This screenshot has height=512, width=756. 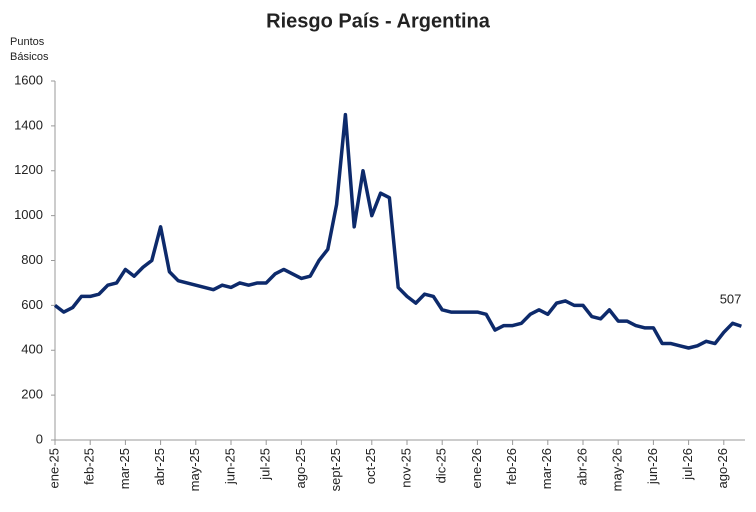 I want to click on x-tick-label: ago-25, so click(x=300, y=468).